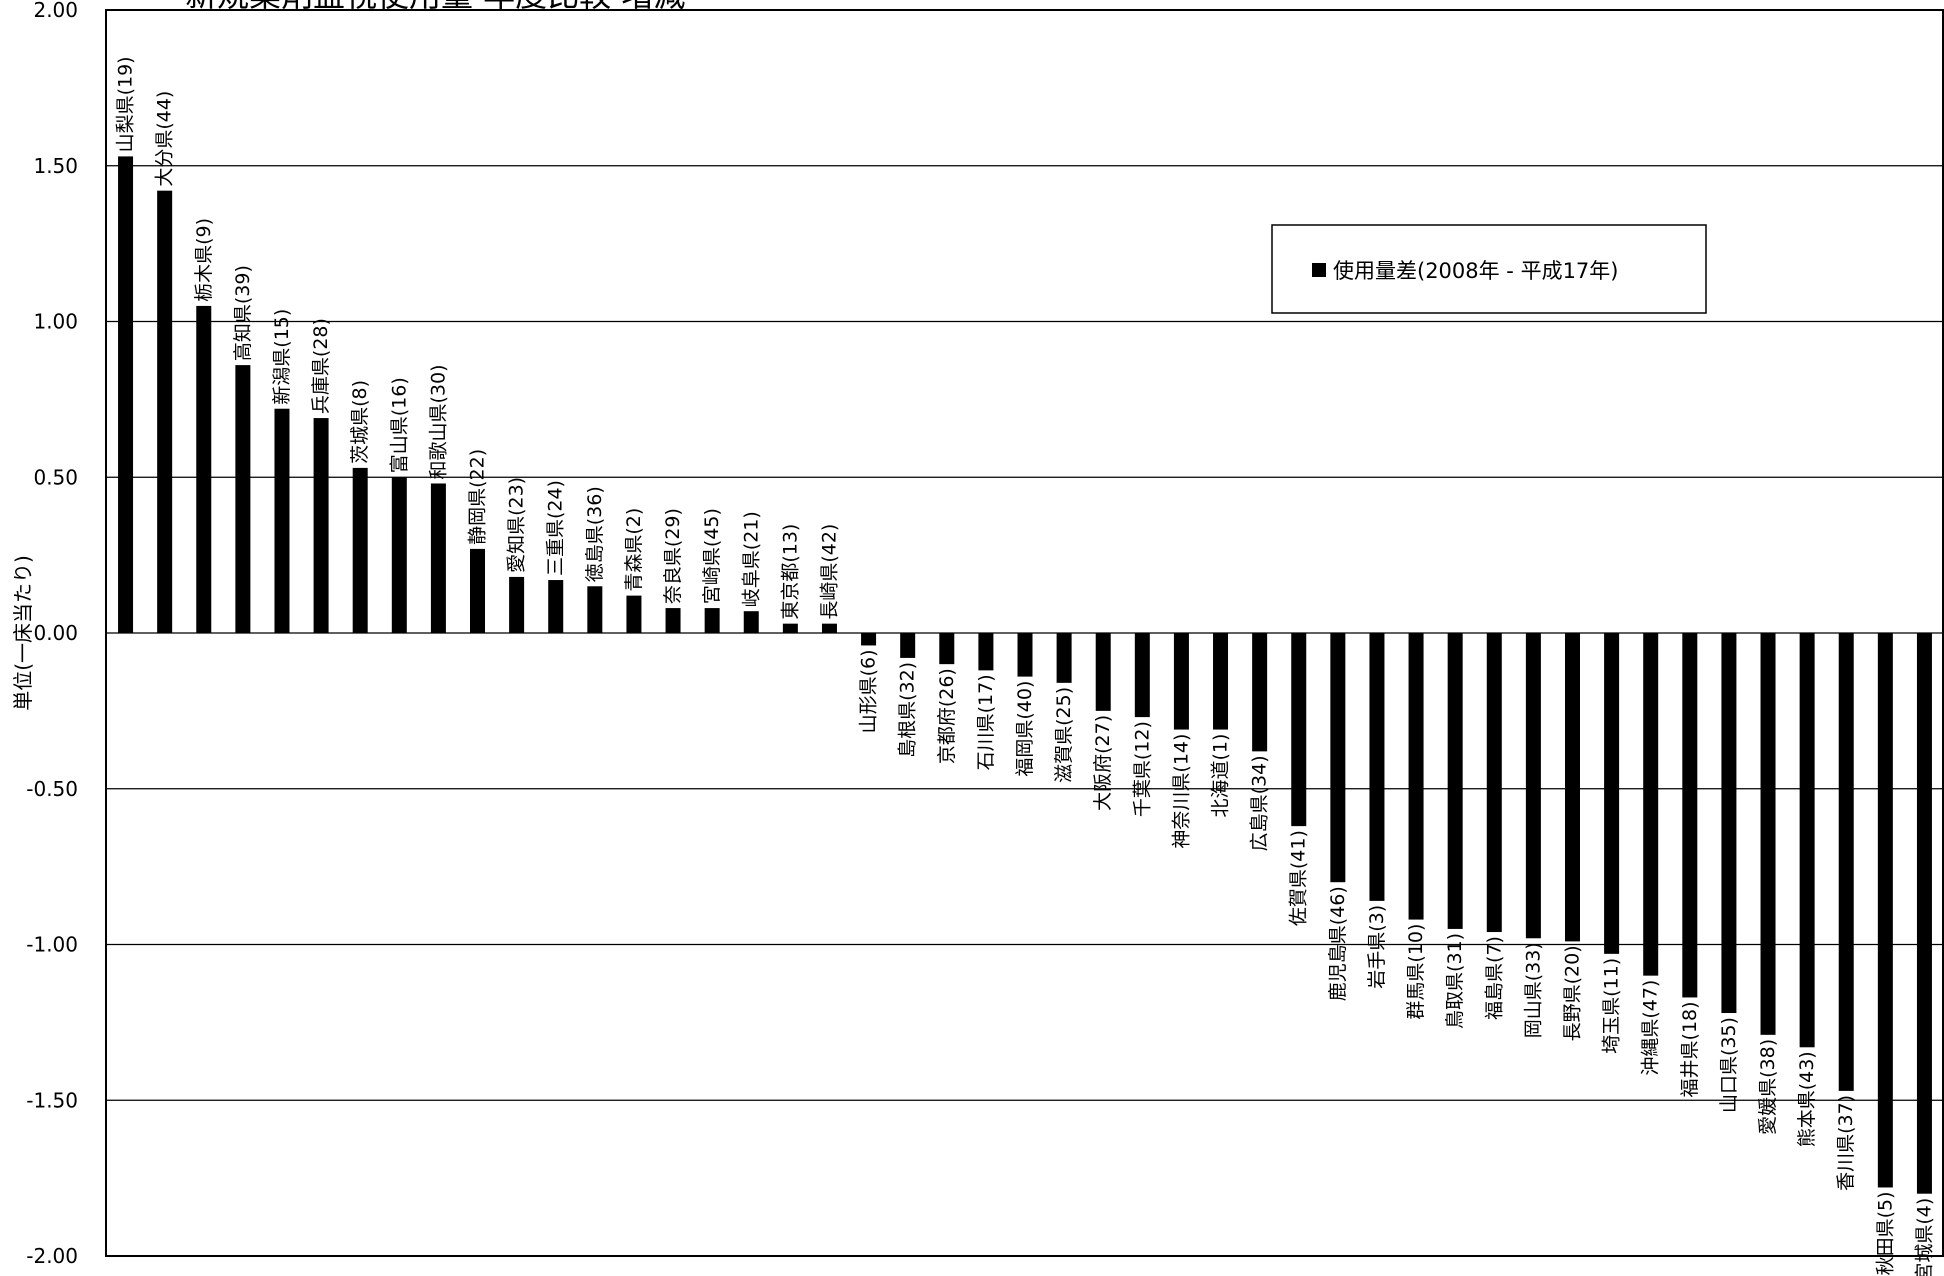 The height and width of the screenshot is (1276, 1944). I want to click on bar-label: 宮崎県(45), so click(712, 556).